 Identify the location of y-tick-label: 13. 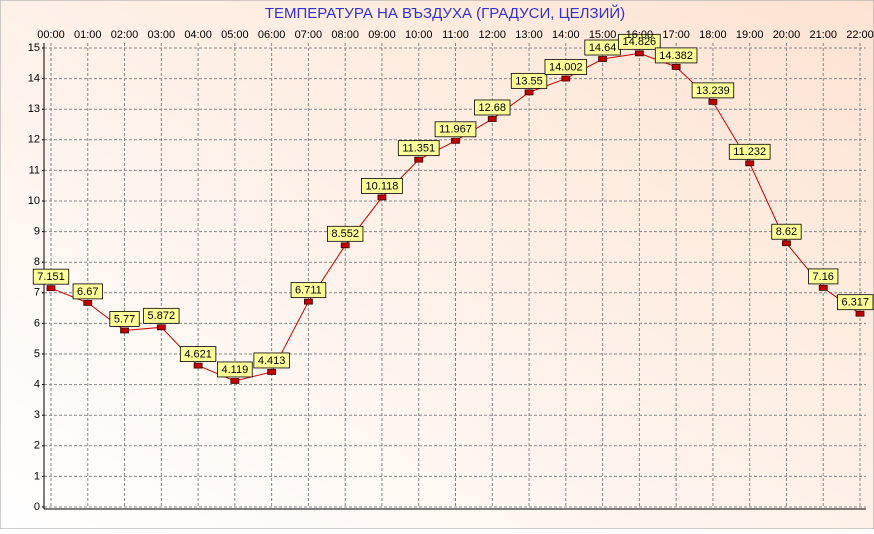
(34, 109).